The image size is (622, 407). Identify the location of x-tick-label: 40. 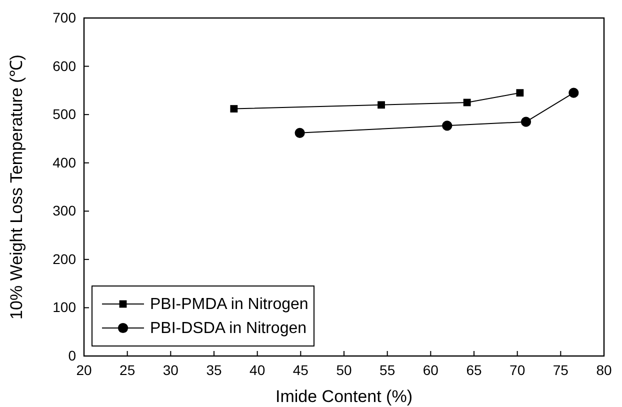
(258, 370).